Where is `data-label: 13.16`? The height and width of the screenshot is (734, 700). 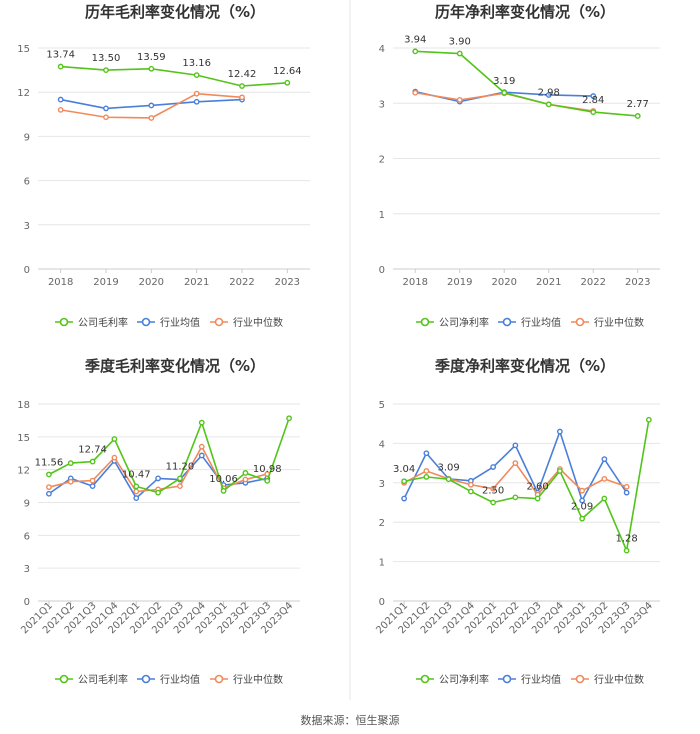
data-label: 13.16 is located at coordinates (196, 63).